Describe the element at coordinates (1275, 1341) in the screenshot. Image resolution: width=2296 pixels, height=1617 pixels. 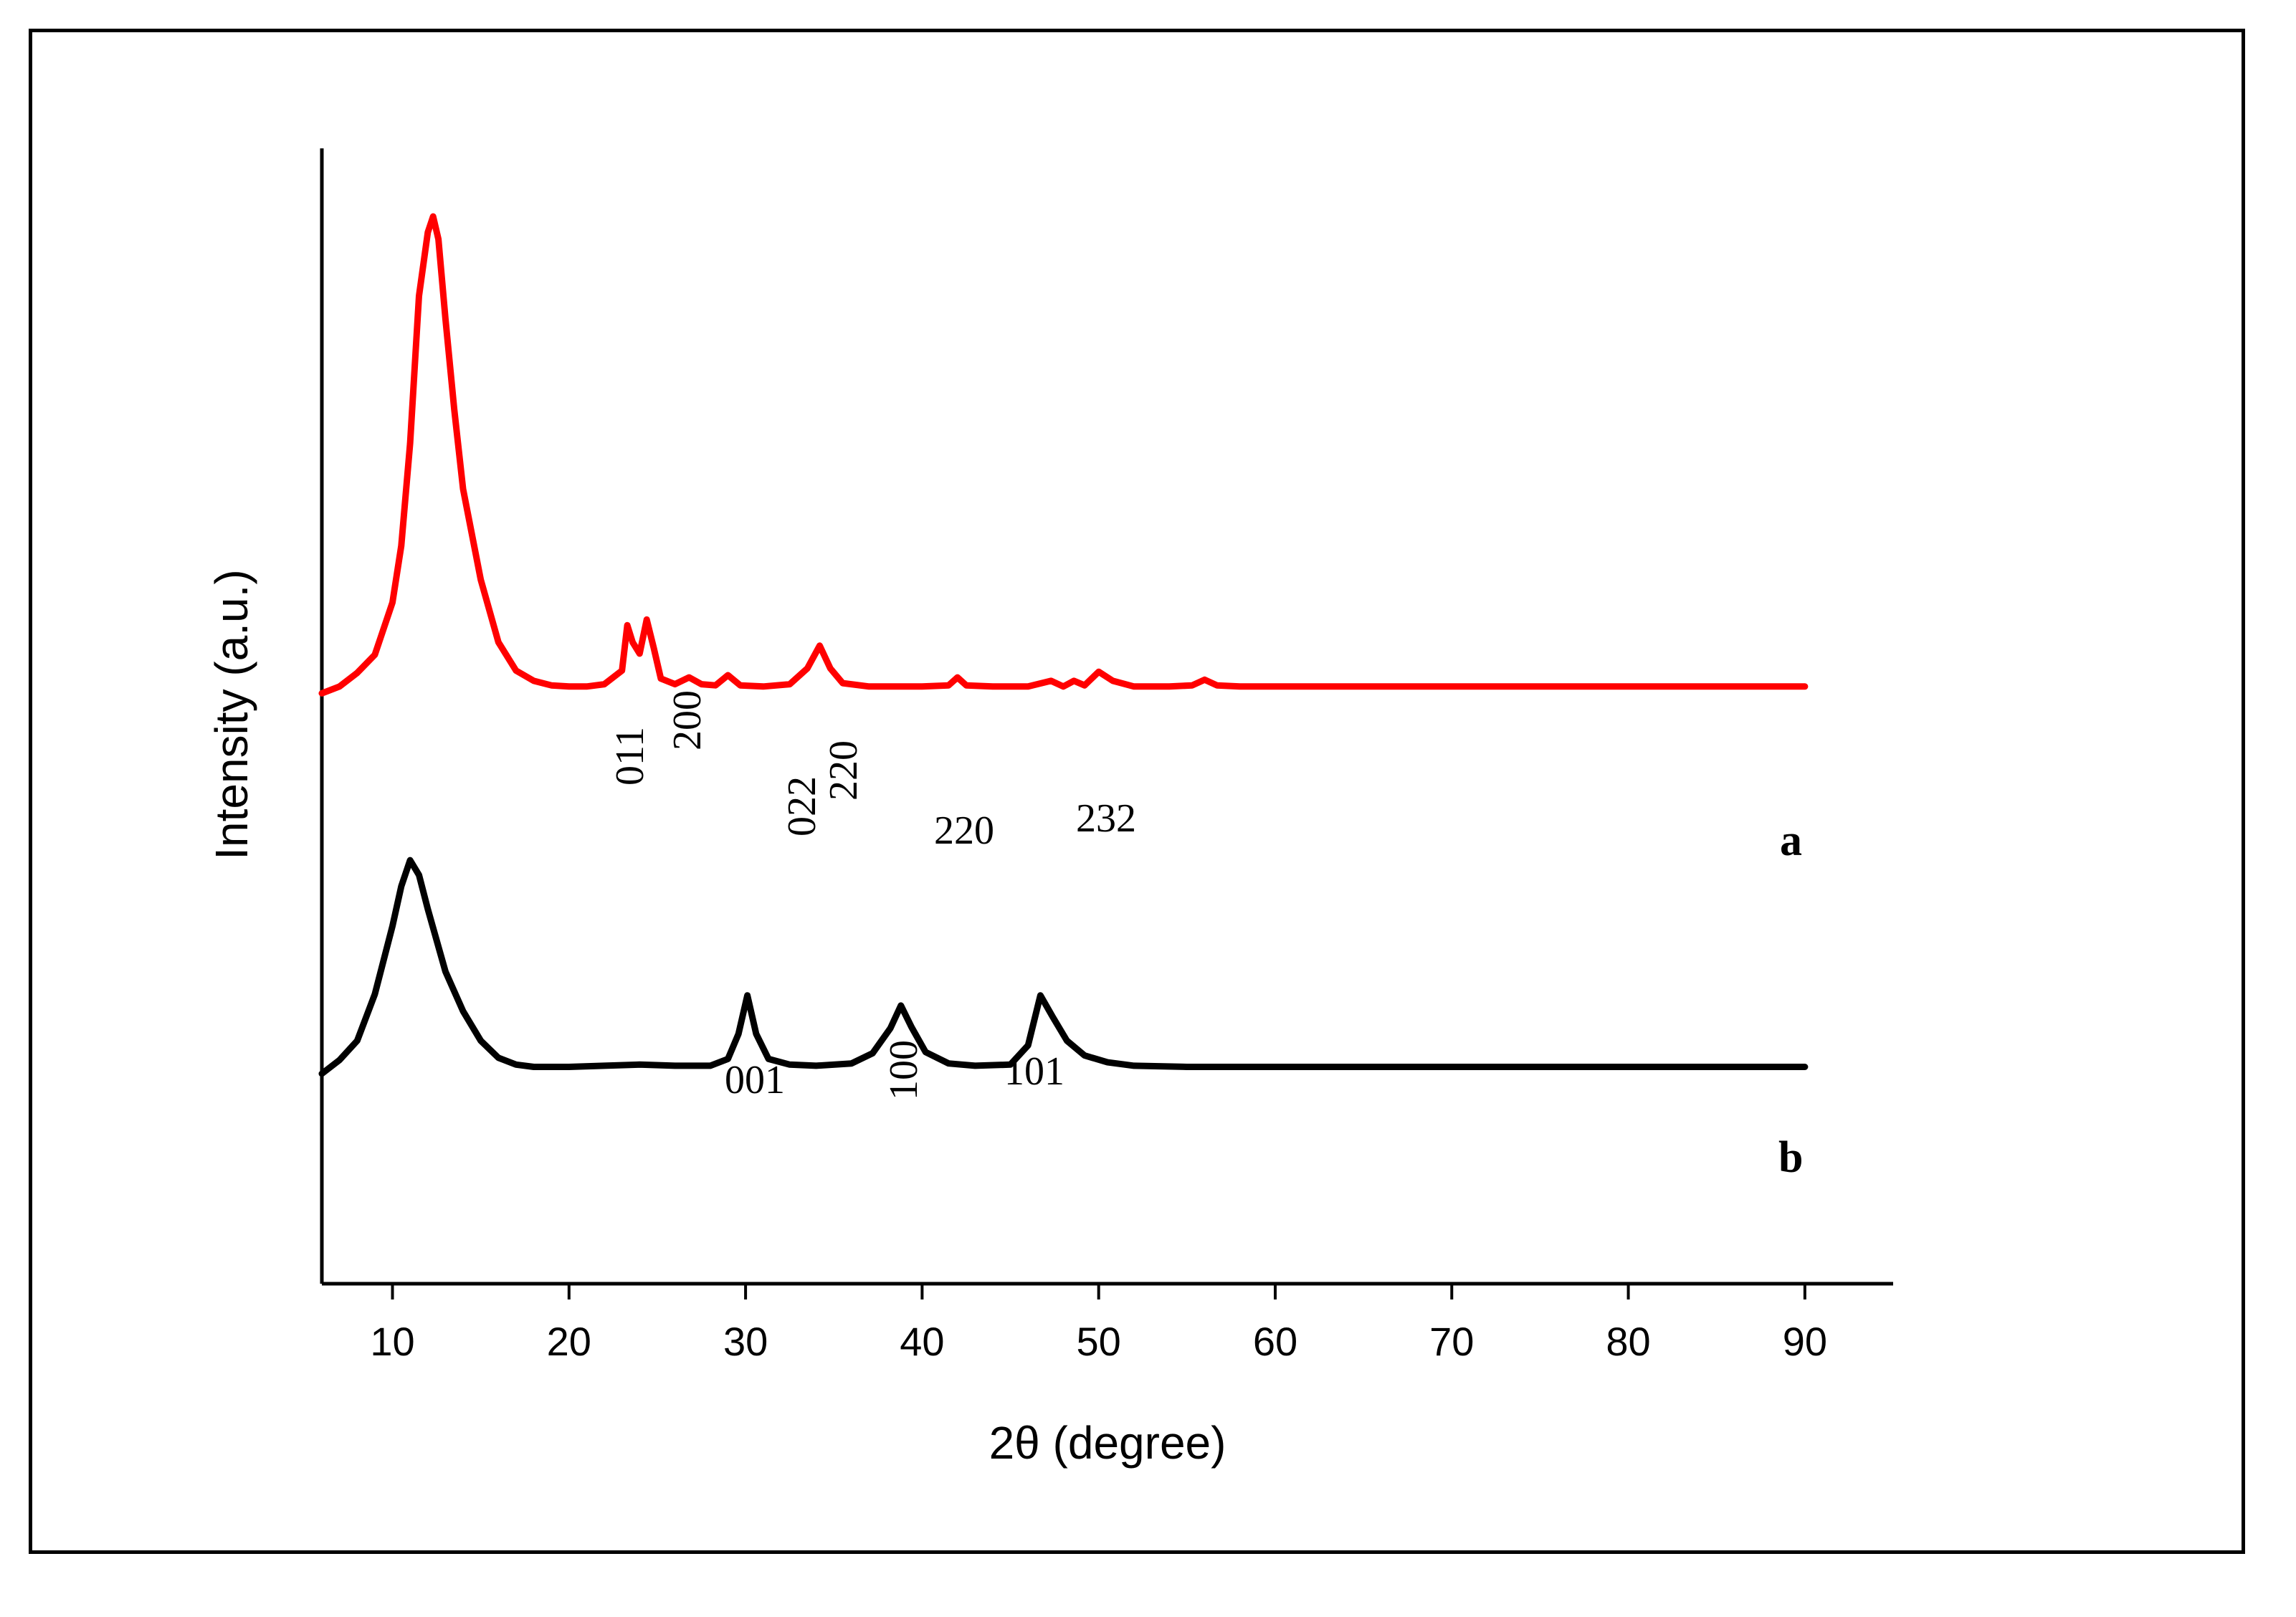
I see `x-tick-label-60: 60` at that location.